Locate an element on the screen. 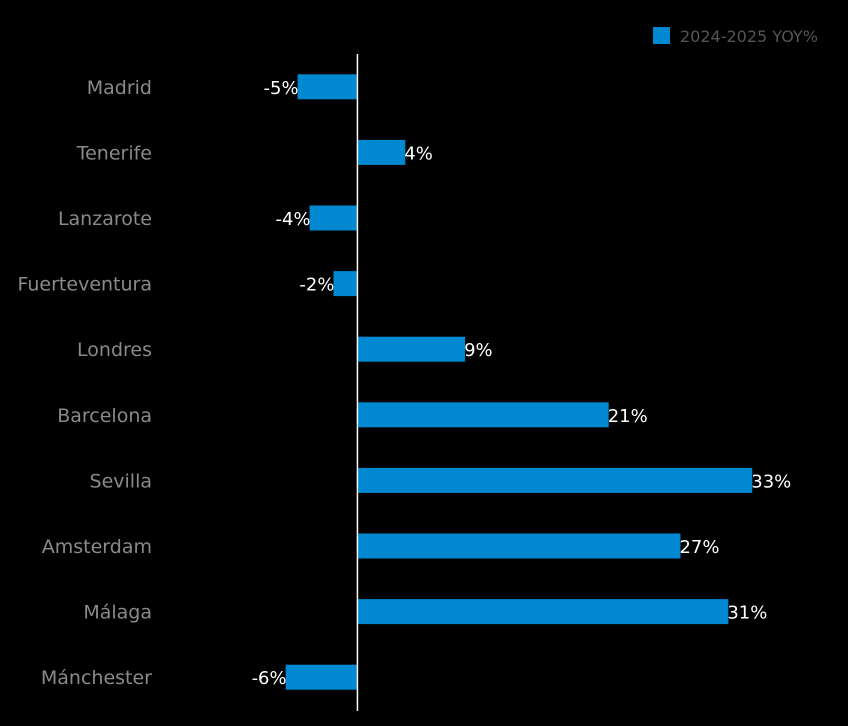 The image size is (848, 726). legend: 2024-2025 YOY% is located at coordinates (735, 36).